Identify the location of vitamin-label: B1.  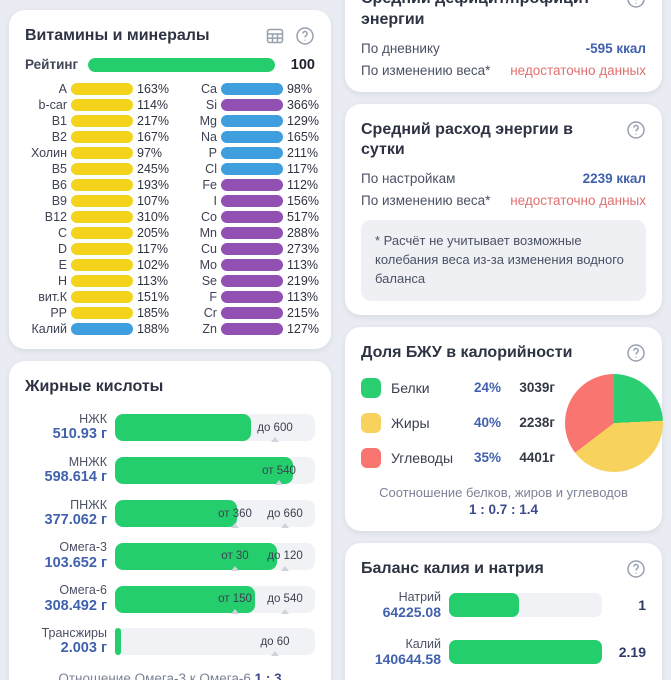
(59, 121).